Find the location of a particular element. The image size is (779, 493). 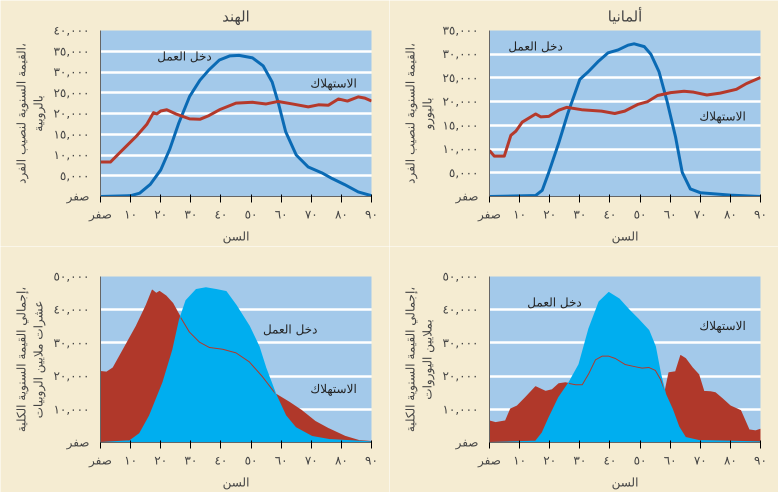

text: دخل العمل is located at coordinates (535, 47).